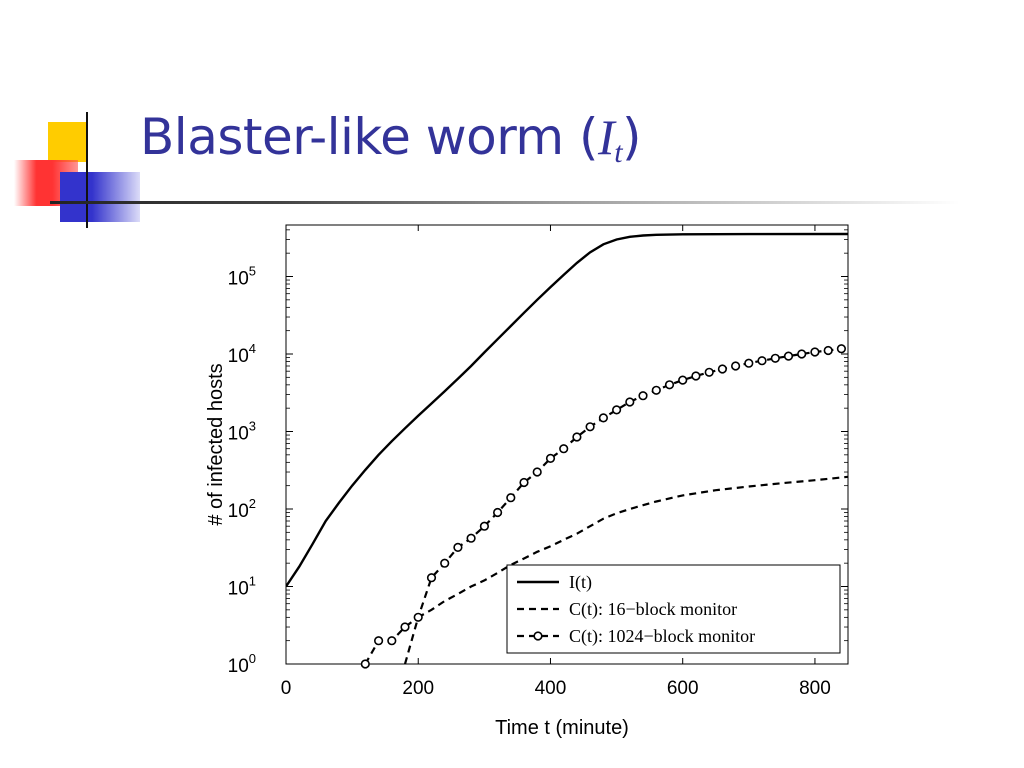 The image size is (1024, 768). Describe the element at coordinates (653, 609) in the screenshot. I see `legend-label-2: C(t): 16−block monitor` at that location.